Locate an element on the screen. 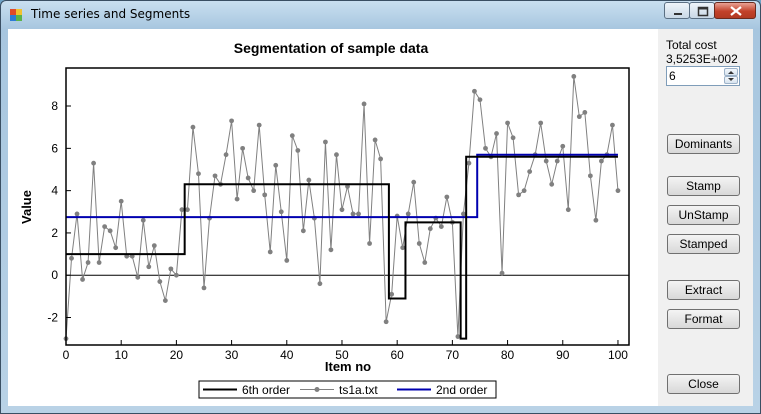 The width and height of the screenshot is (761, 414). format-button: Format is located at coordinates (703, 319).